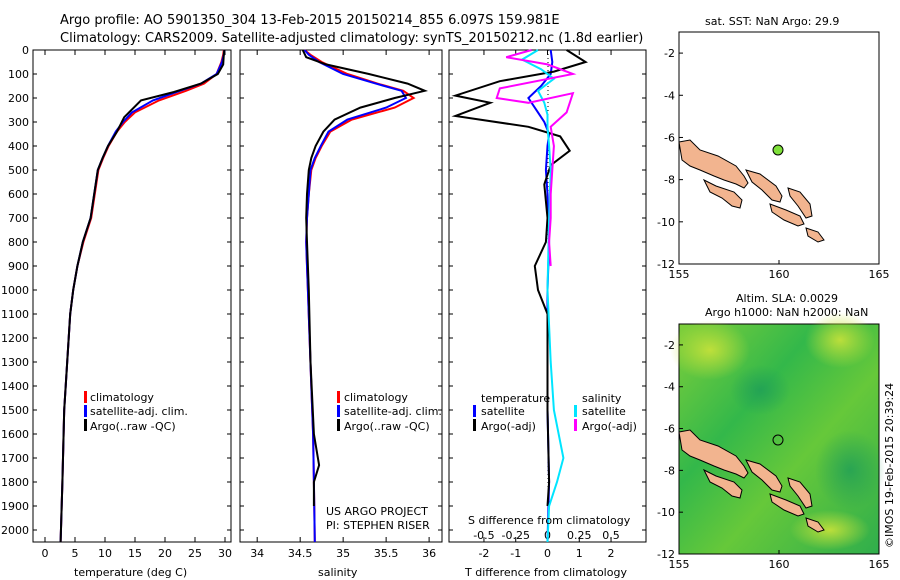 This screenshot has height=580, width=900. I want to click on island-guadalcanal, so click(787, 215).